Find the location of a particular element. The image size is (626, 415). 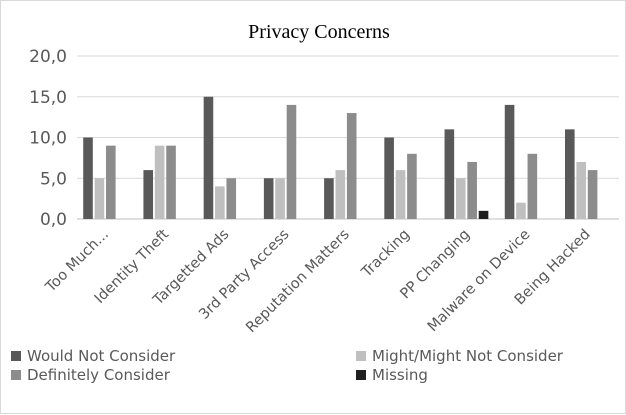

y-tick-labels: 0,0 5,0 10,0 15,0 20,0 is located at coordinates (48, 138).